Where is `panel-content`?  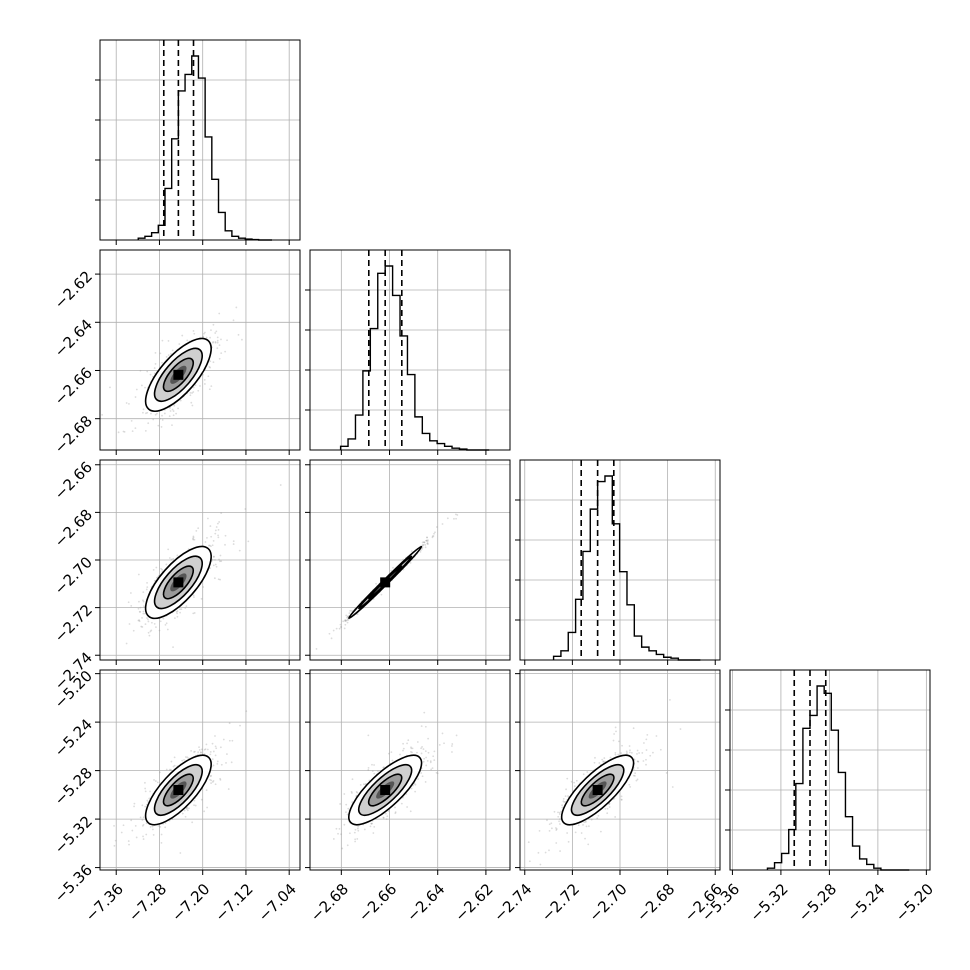
panel-content is located at coordinates (203, 566).